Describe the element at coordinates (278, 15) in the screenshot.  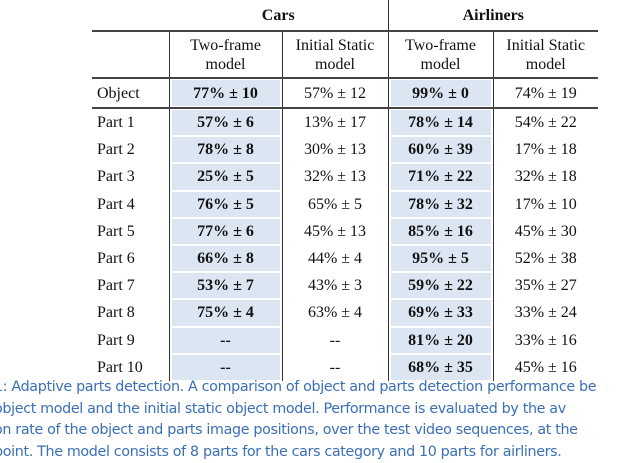
I see `group-header-cars: Cars` at that location.